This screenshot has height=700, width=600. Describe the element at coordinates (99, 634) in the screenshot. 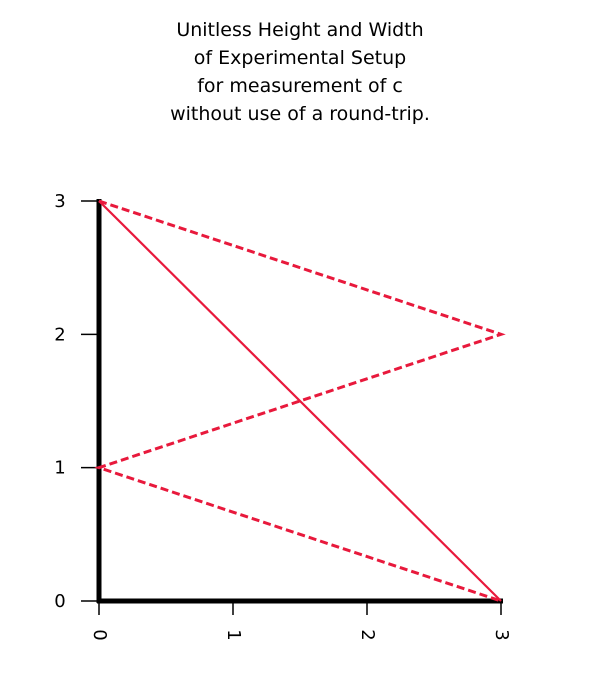

I see `x-tick-label: 0` at that location.